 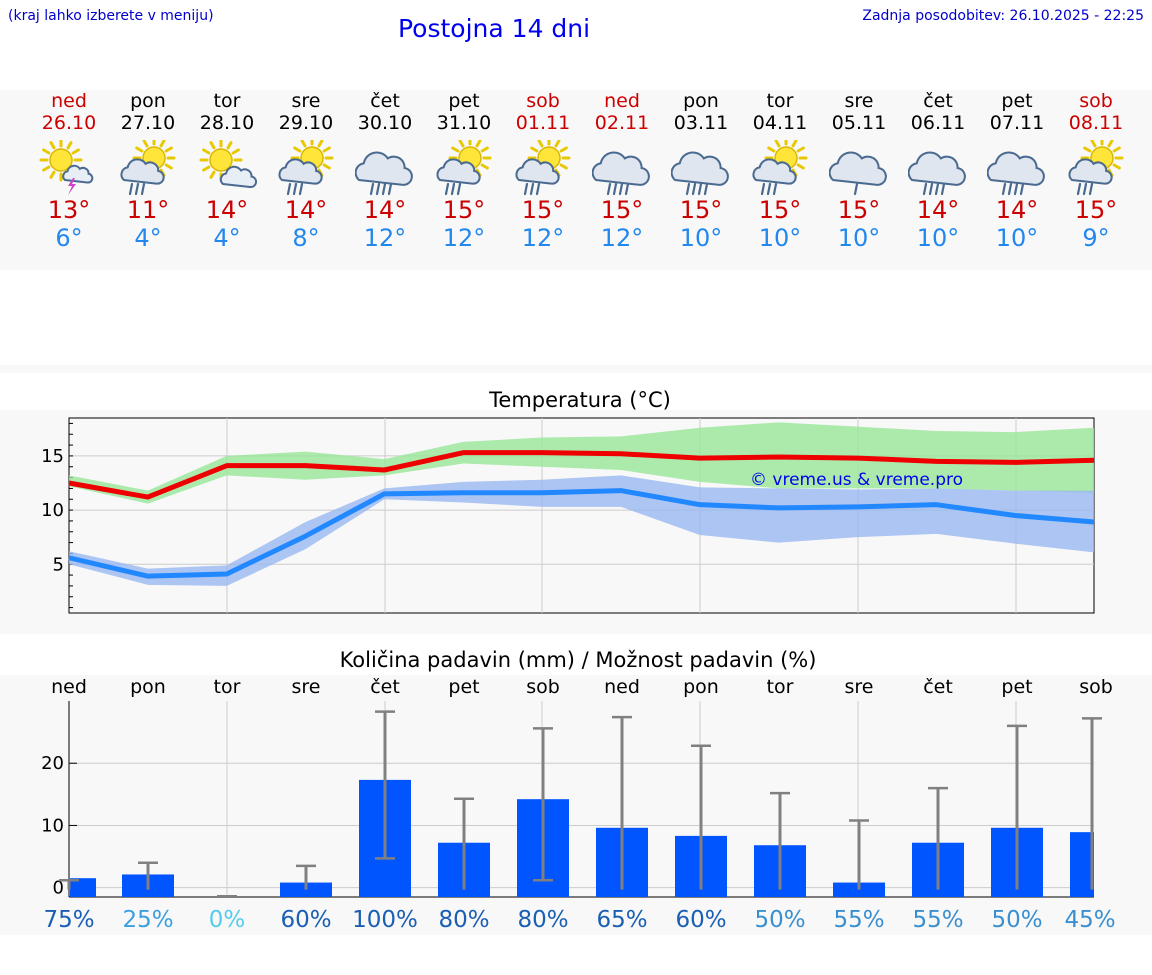 What do you see at coordinates (576, 369) in the screenshot?
I see `divider` at bounding box center [576, 369].